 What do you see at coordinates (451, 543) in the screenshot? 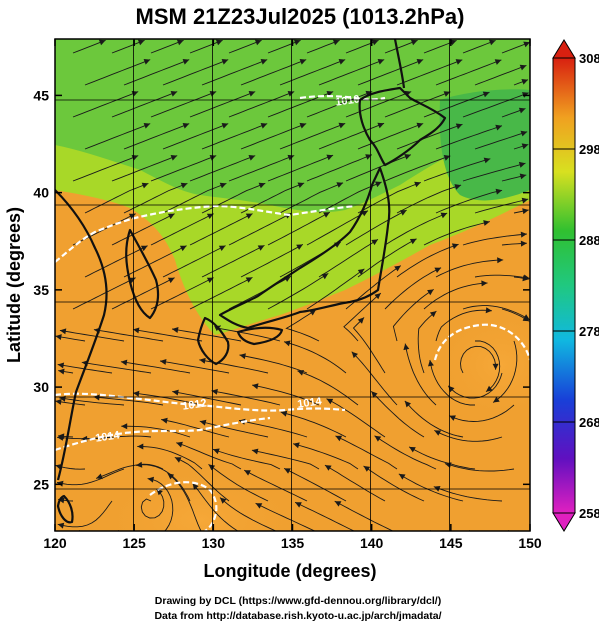
I see `x-tick-label: 145` at bounding box center [451, 543].